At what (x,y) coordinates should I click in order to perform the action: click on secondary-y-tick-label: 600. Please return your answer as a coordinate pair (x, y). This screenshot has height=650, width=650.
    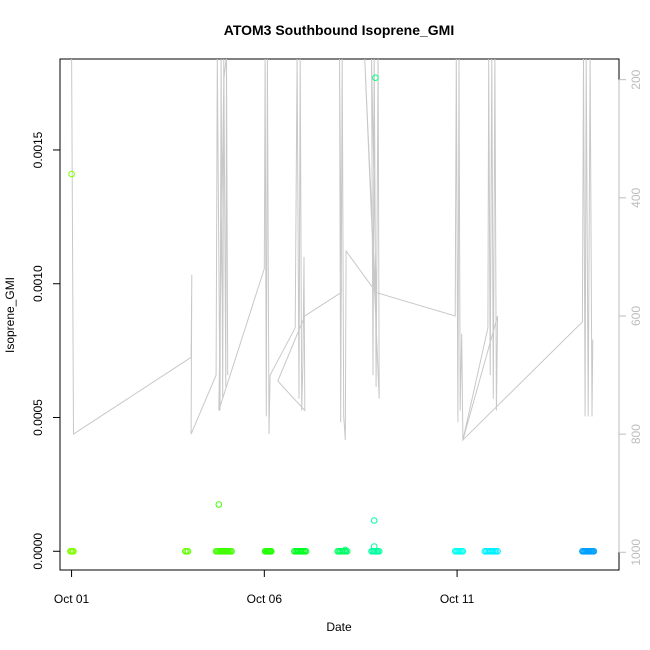
    Looking at the image, I should click on (636, 316).